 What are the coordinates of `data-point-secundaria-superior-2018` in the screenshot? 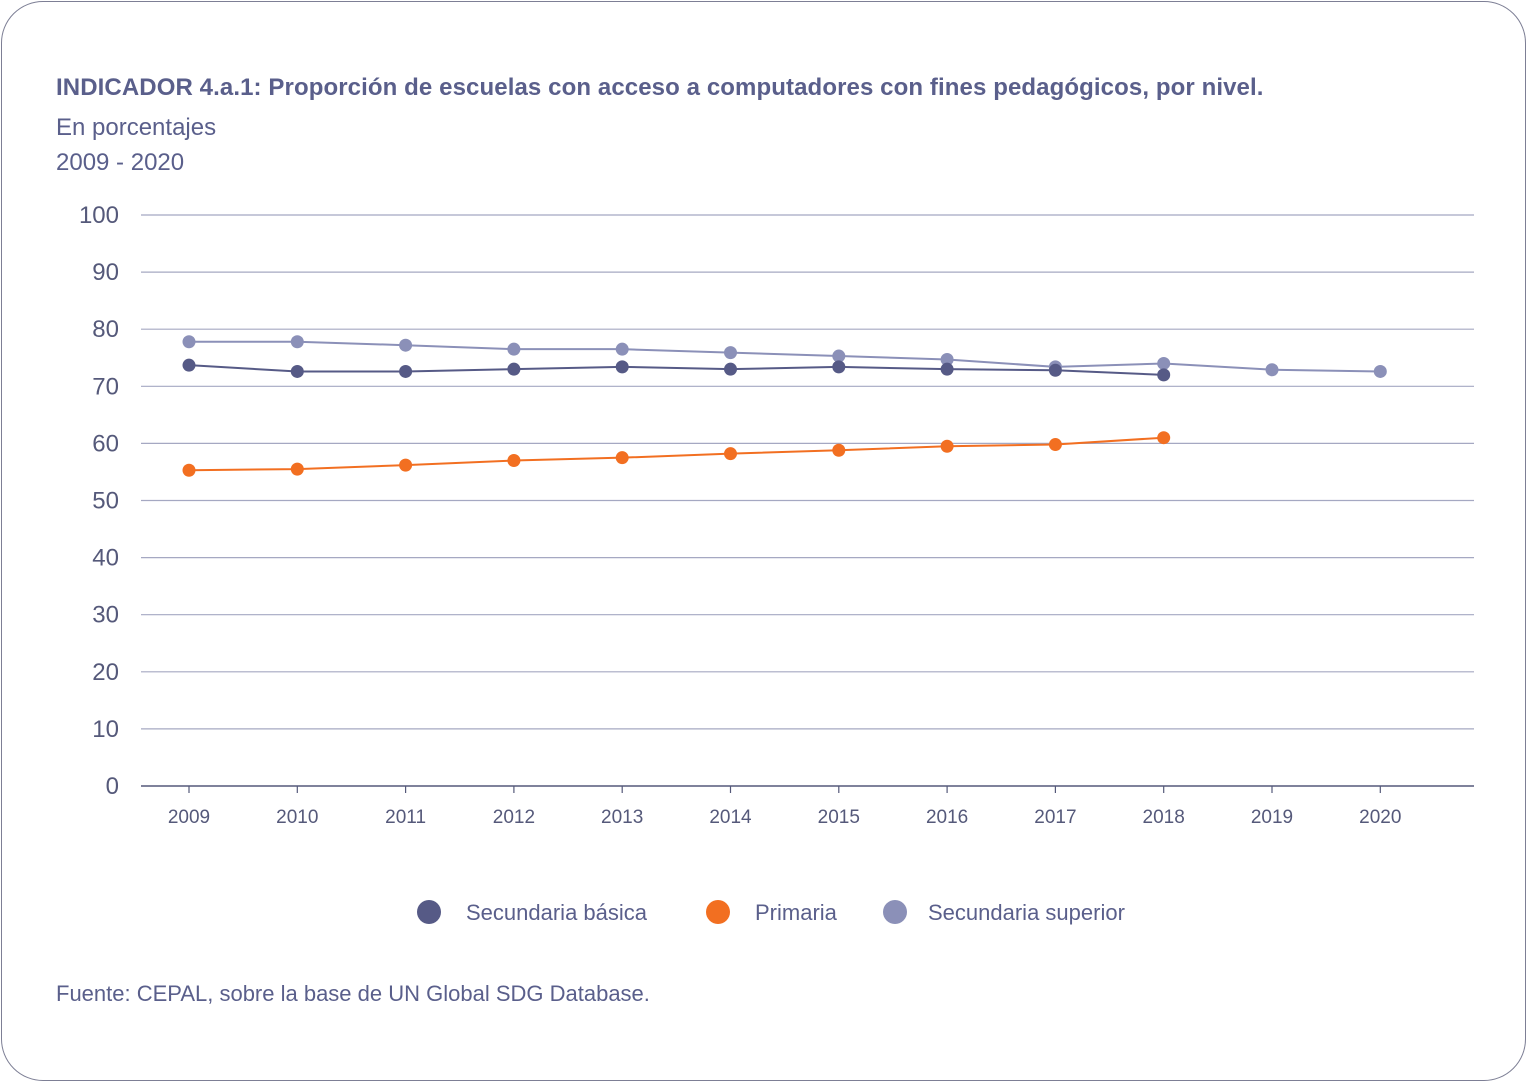 It's located at (1164, 363).